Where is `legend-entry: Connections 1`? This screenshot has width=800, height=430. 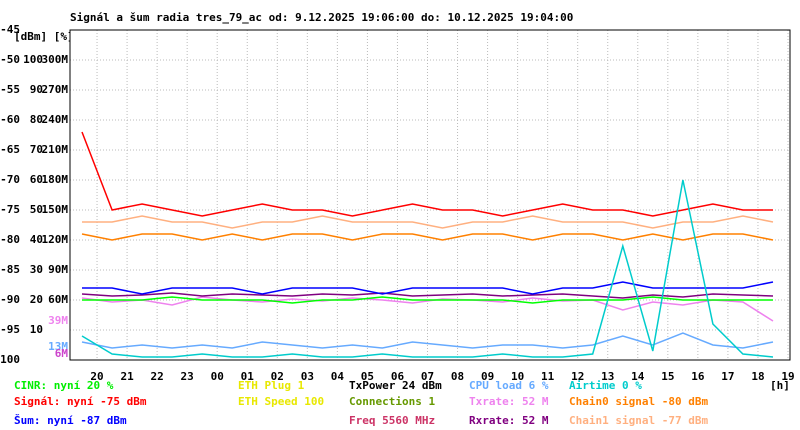
legend-entry: Connections 1 is located at coordinates (392, 401).